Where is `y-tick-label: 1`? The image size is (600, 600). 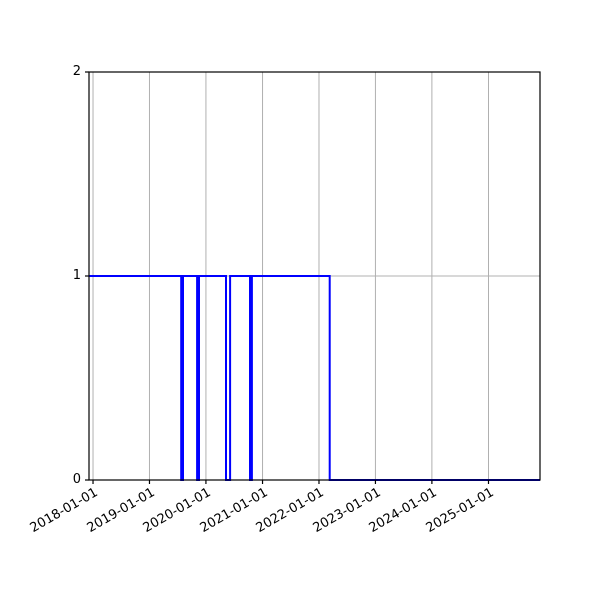 y-tick-label: 1 is located at coordinates (76, 275).